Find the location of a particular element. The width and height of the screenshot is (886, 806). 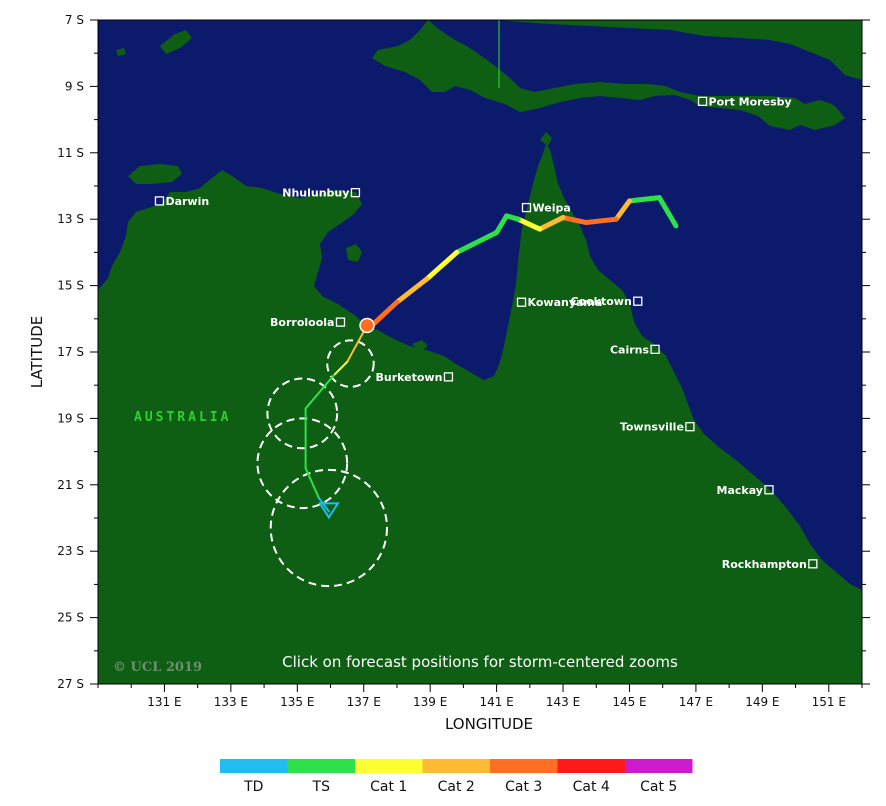

city-label: Cairns is located at coordinates (630, 349).